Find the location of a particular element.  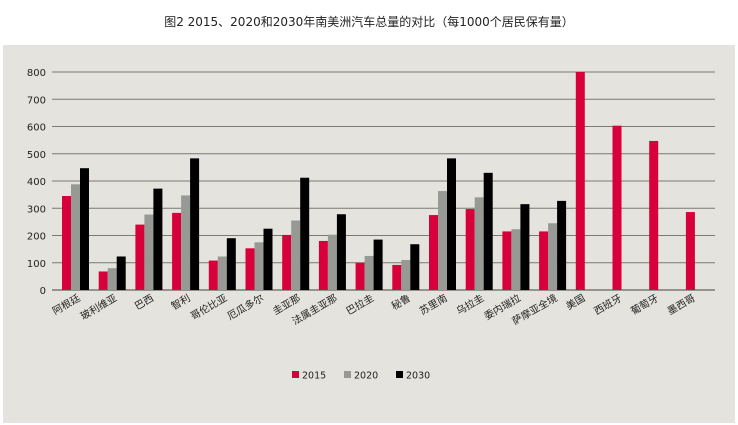

y-tick-label: 100 is located at coordinates (36, 264).